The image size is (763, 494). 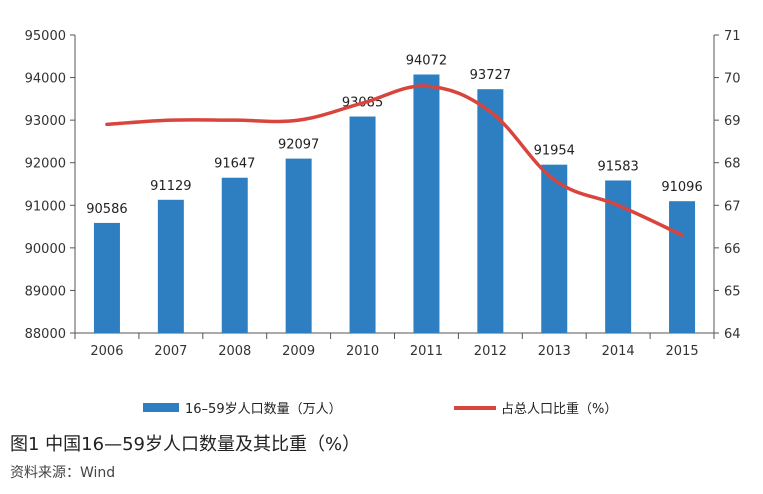 I want to click on x-tick-label: 2010, so click(x=362, y=351).